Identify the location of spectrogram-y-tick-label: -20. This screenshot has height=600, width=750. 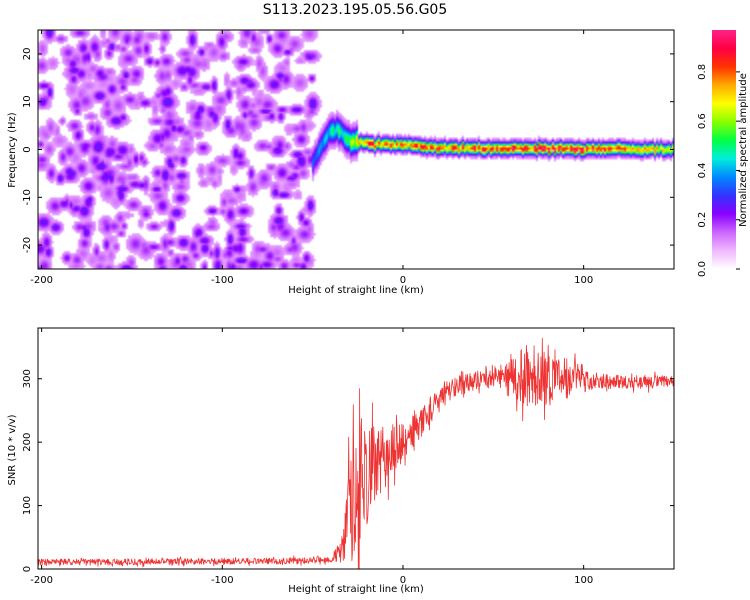
(27, 245).